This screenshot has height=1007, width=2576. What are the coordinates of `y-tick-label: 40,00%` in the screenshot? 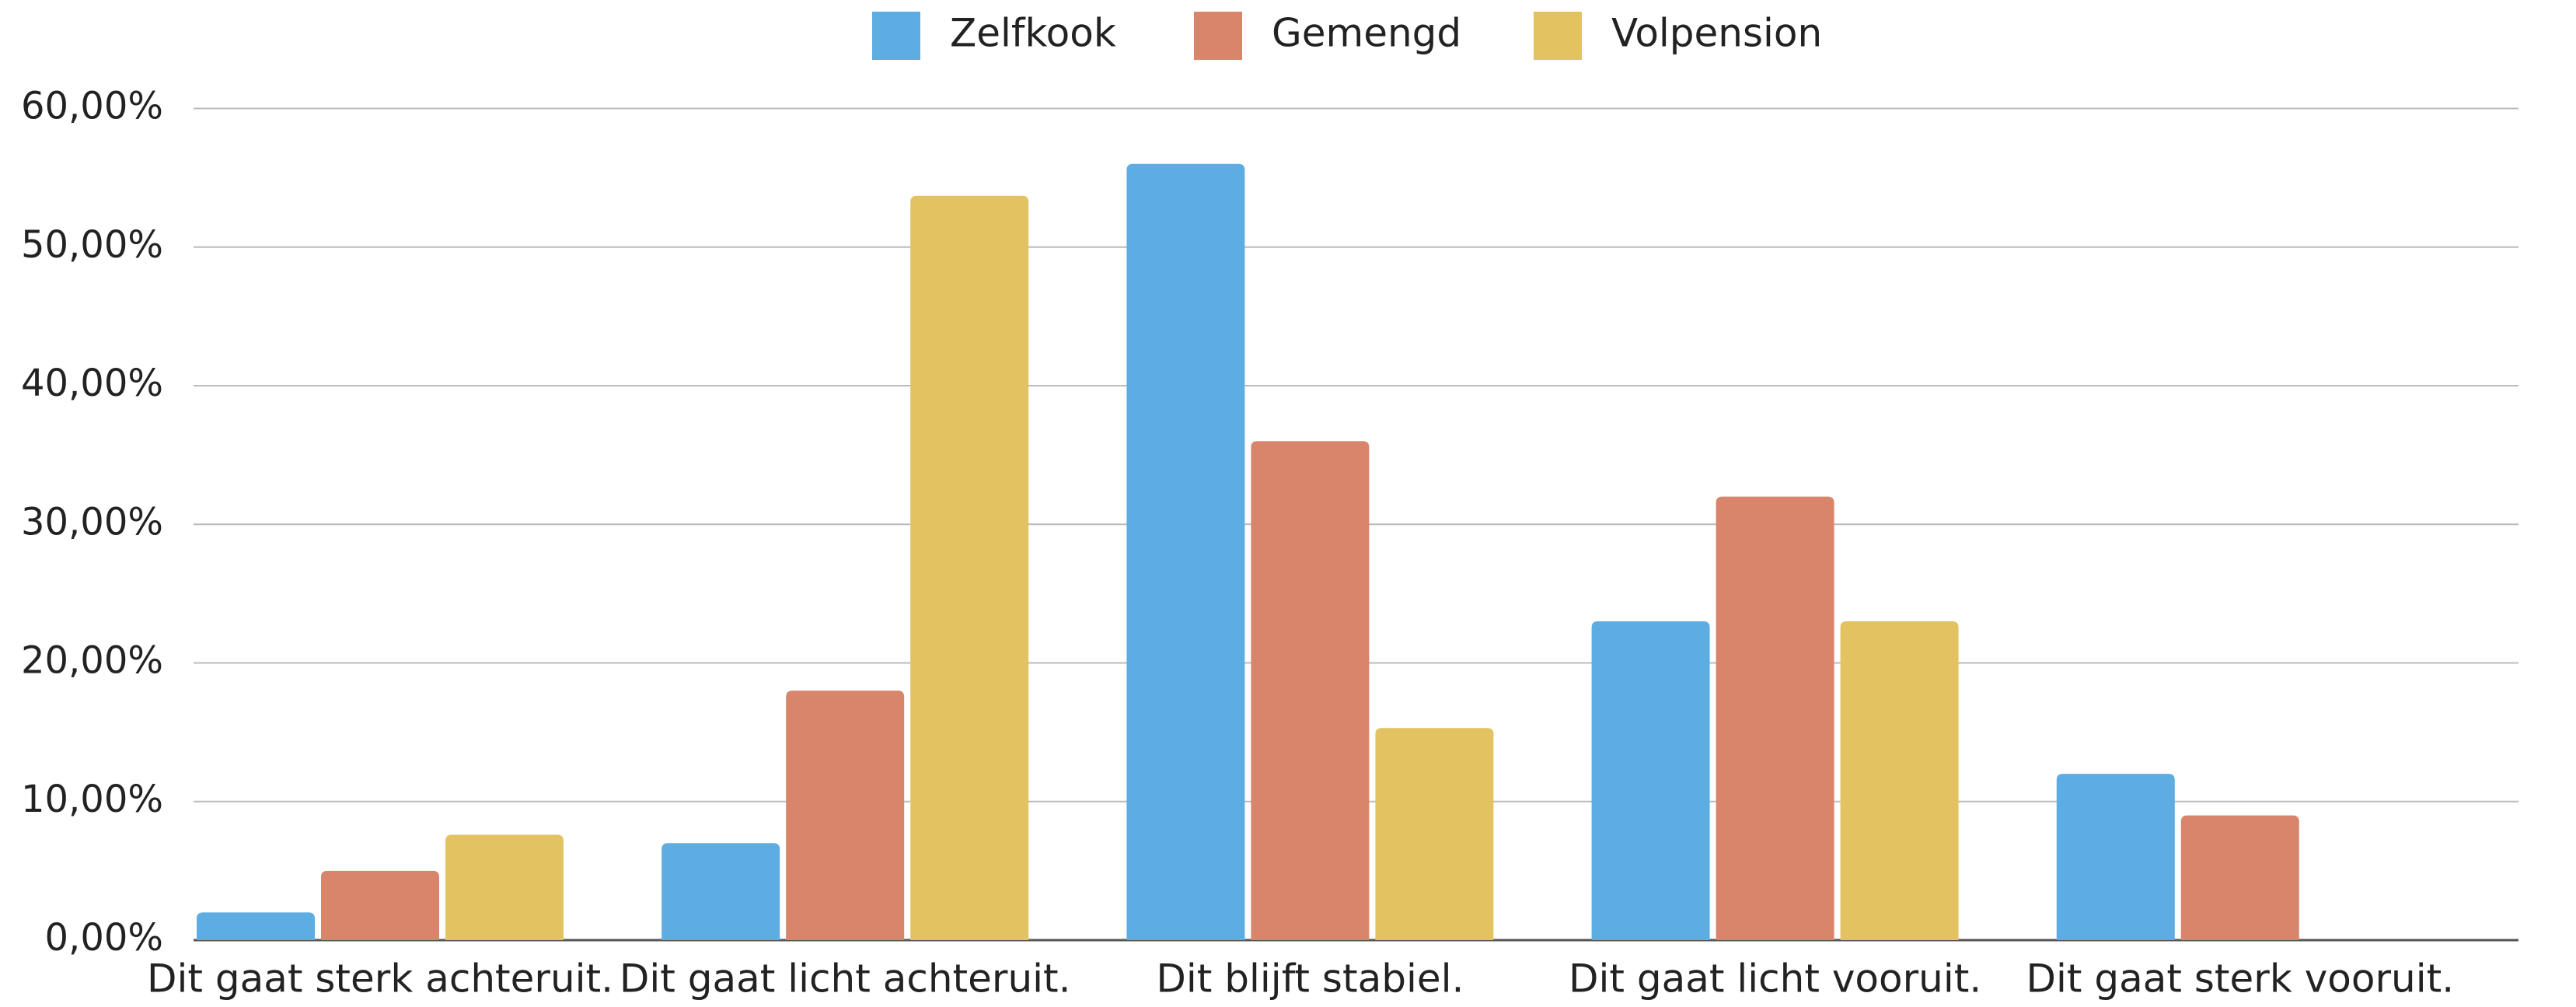 It's located at (92, 383).